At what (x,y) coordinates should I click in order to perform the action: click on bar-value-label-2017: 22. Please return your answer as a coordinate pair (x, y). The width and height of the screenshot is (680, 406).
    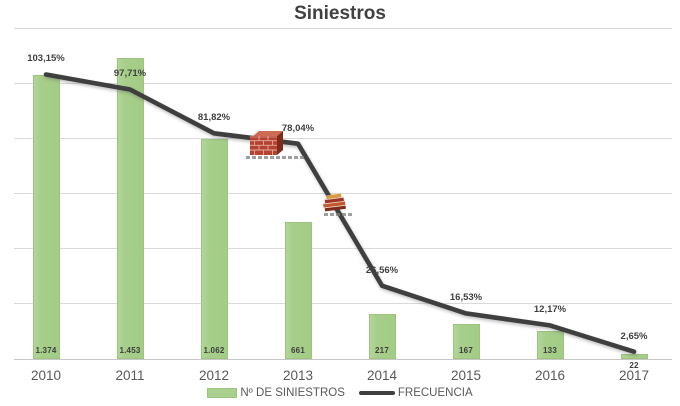
    Looking at the image, I should click on (634, 365).